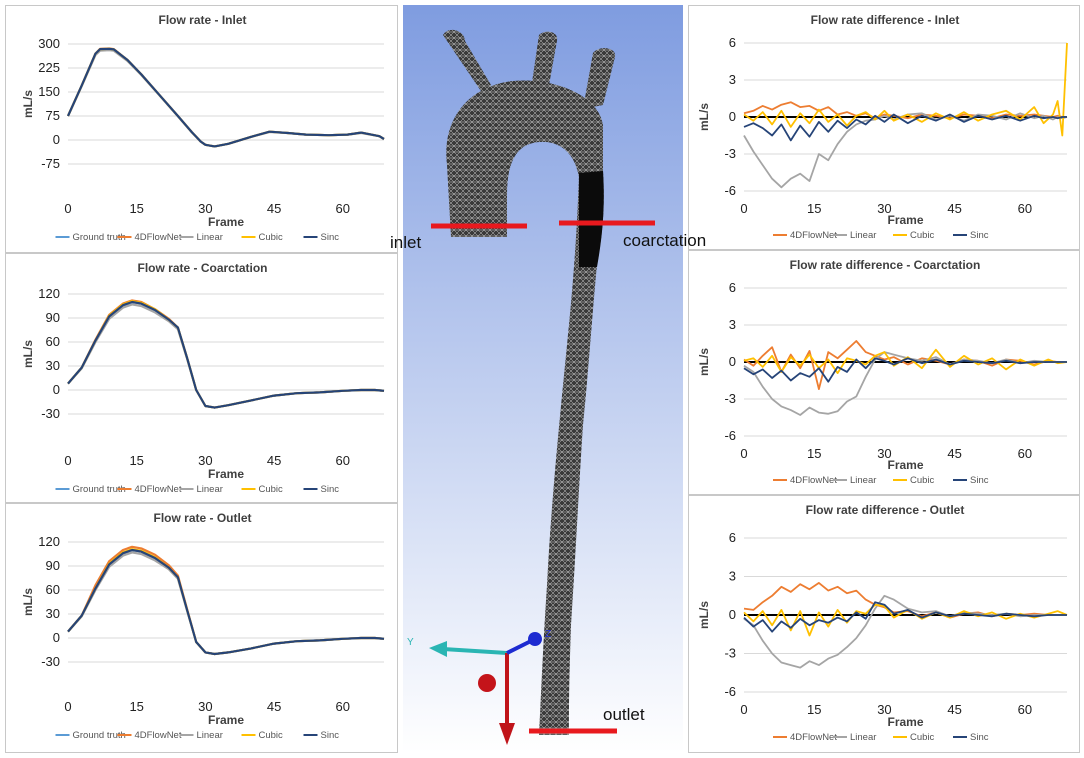 The height and width of the screenshot is (758, 1084). What do you see at coordinates (49, 91) in the screenshot?
I see `y-tick-label: 150` at bounding box center [49, 91].